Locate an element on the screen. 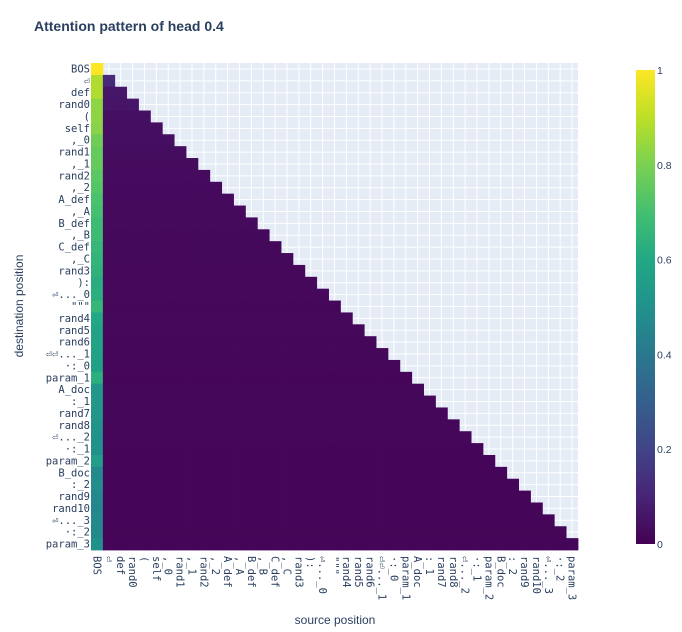 The height and width of the screenshot is (632, 682). x-tick-label: ,_C is located at coordinates (286, 565).